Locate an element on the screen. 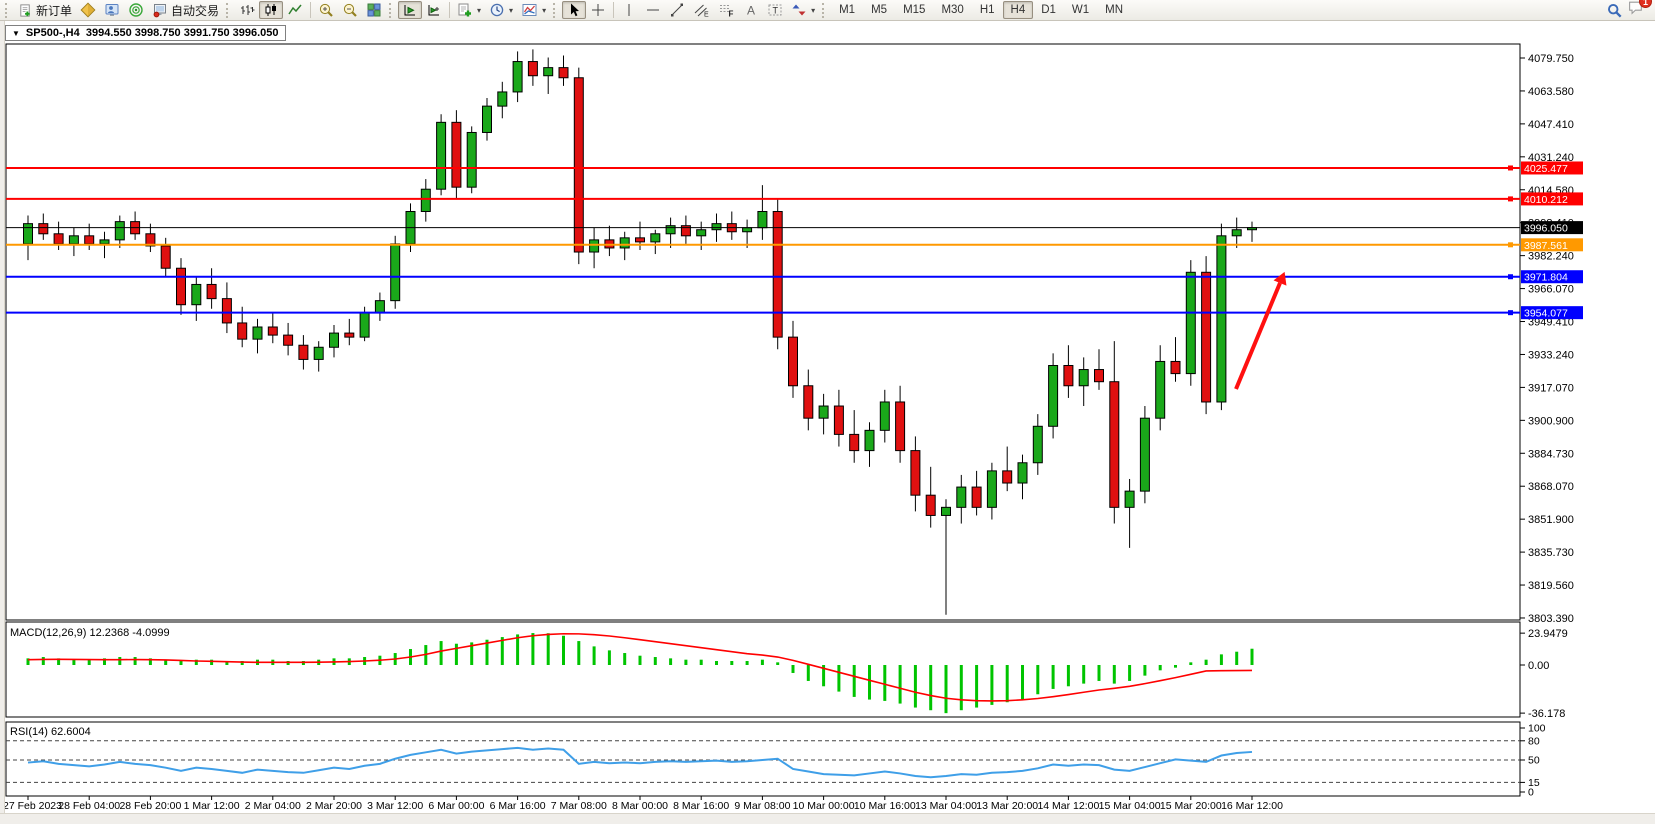 This screenshot has height=824, width=1655. candlestick-chart-button is located at coordinates (271, 10).